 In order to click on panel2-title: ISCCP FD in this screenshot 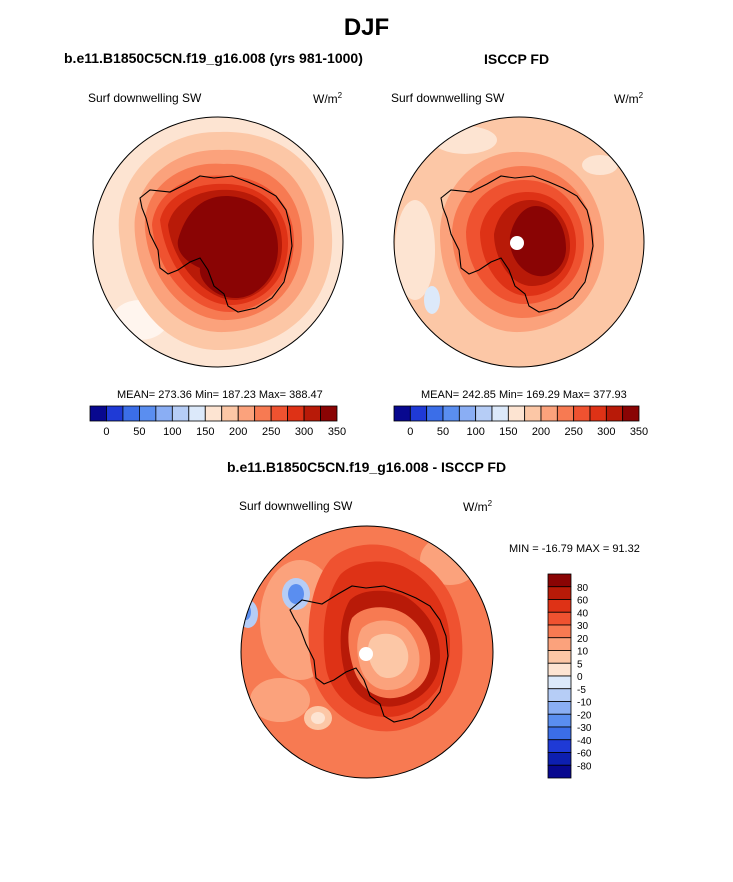, I will do `click(517, 59)`.